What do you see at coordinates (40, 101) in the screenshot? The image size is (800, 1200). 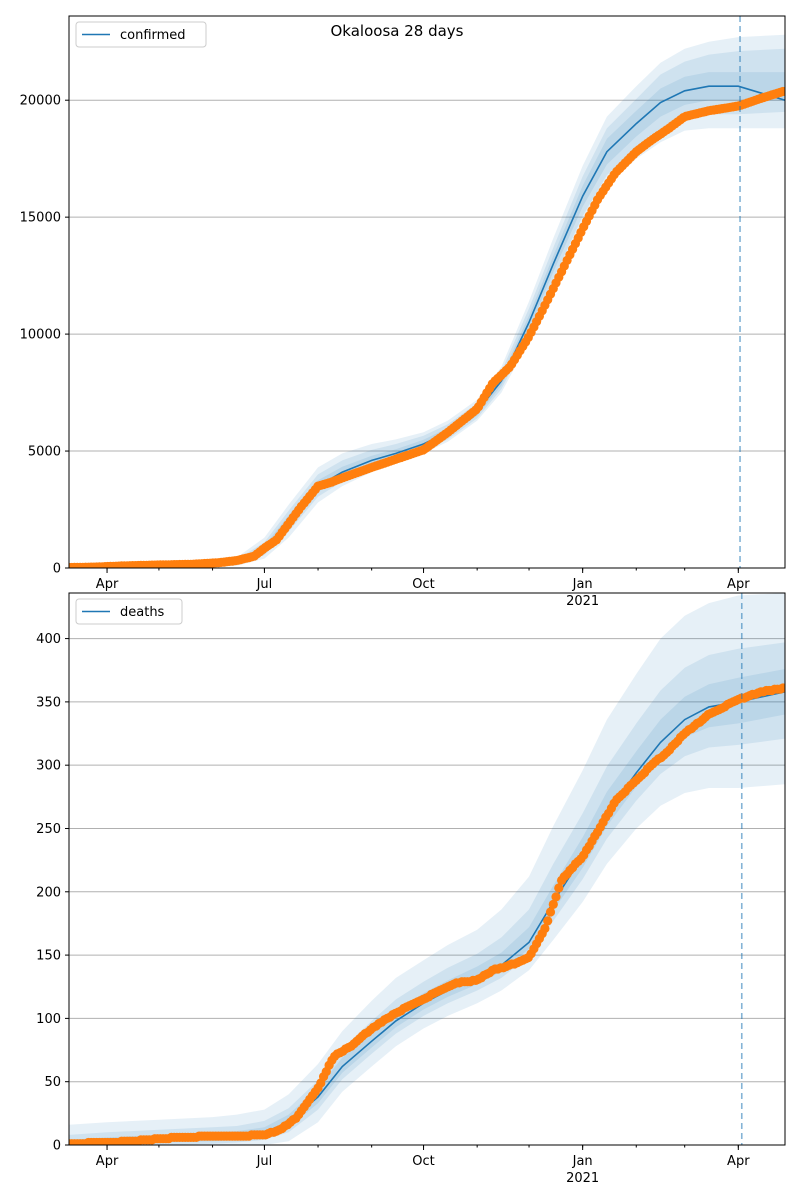 I see `y-tick-label: 20000` at bounding box center [40, 101].